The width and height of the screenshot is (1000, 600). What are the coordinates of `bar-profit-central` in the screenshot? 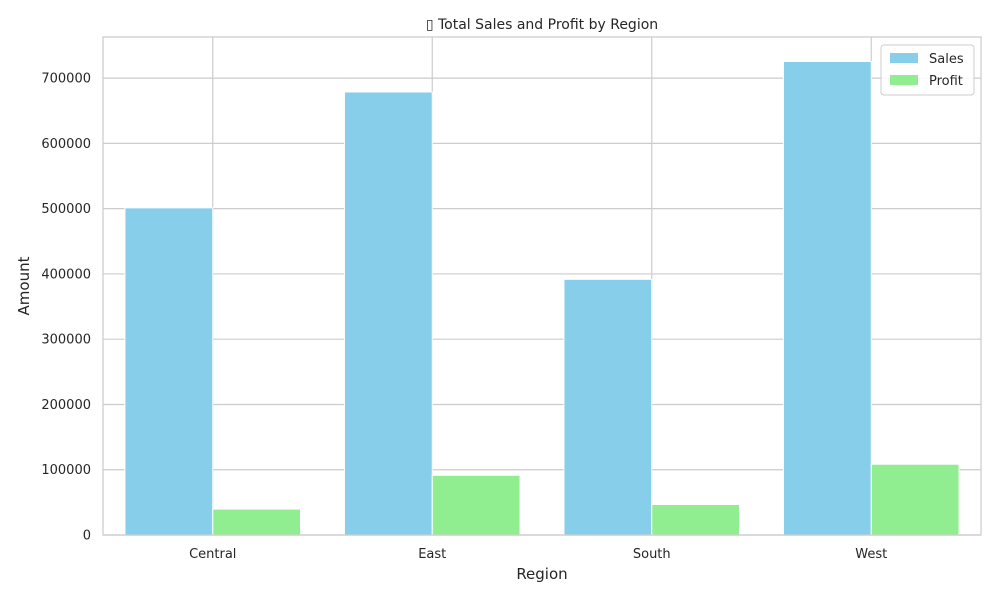 It's located at (257, 522).